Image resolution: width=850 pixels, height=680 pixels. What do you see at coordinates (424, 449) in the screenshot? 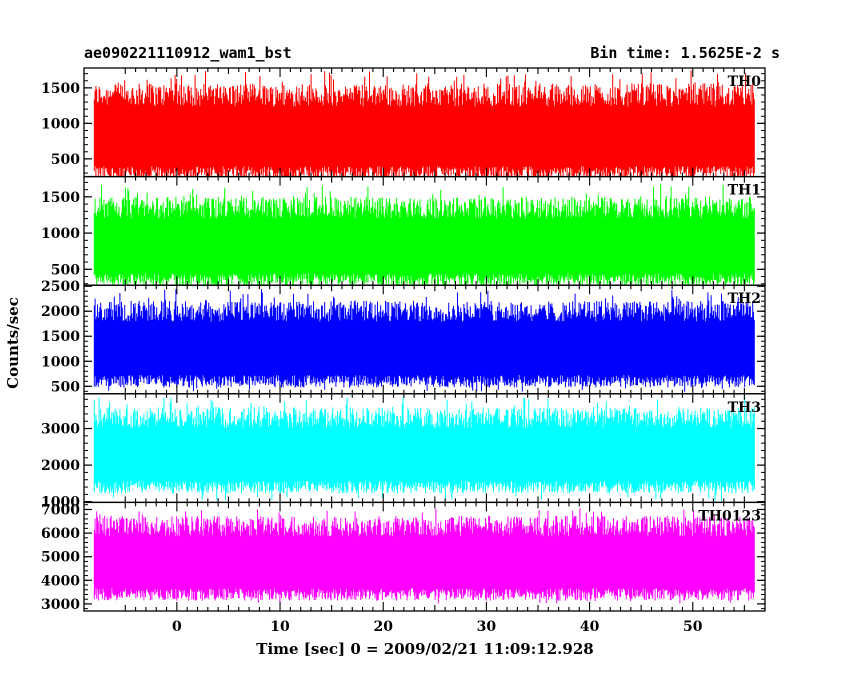
I see `light-curve-trace-th3` at bounding box center [424, 449].